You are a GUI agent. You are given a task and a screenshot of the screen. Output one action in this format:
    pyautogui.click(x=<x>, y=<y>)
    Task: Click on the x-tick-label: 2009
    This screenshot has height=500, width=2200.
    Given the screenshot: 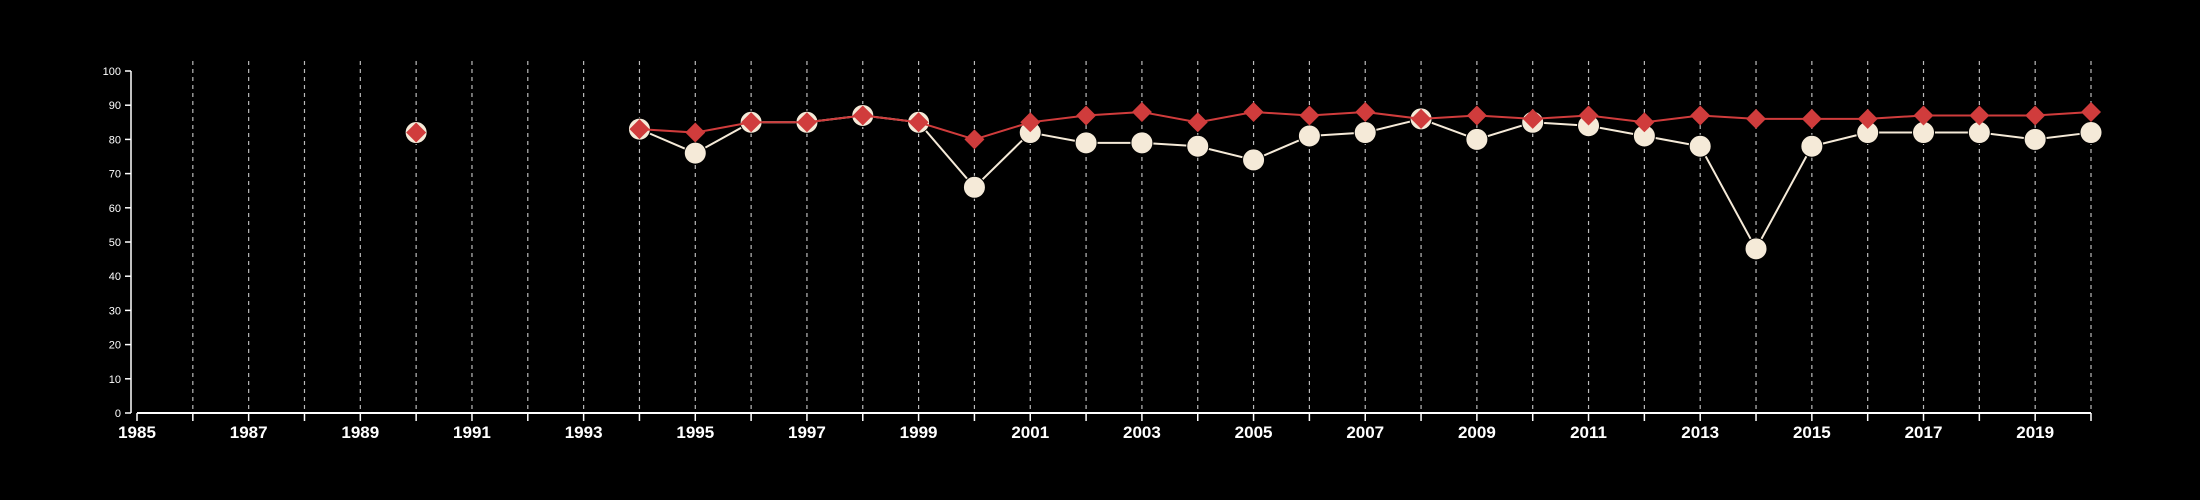 What is the action you would take?
    pyautogui.click(x=1477, y=432)
    